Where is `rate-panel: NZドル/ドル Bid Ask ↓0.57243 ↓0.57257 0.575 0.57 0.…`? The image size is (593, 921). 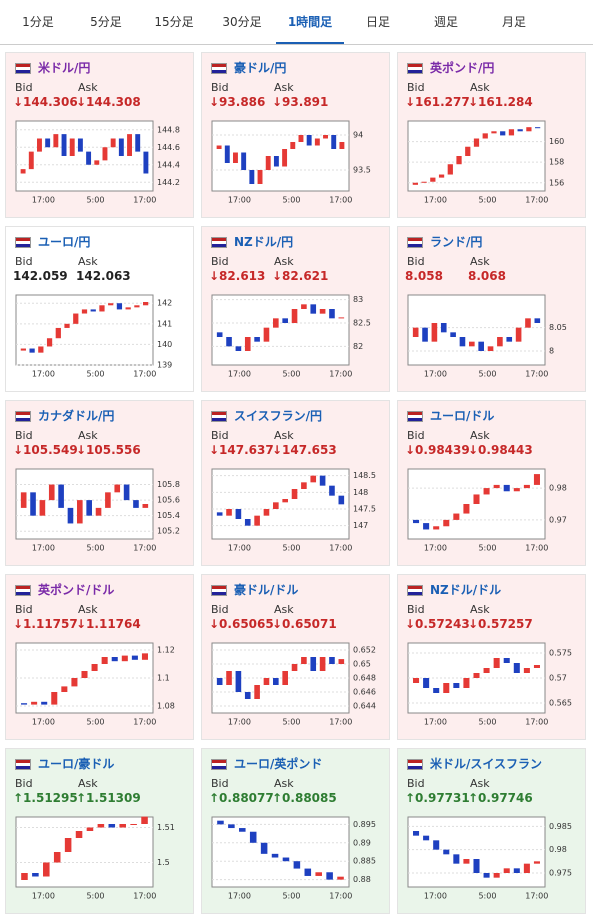 rate-panel: NZドル/ドル Bid Ask ↓0.57243 ↓0.57257 0.575 0.57 0.… is located at coordinates (491, 657).